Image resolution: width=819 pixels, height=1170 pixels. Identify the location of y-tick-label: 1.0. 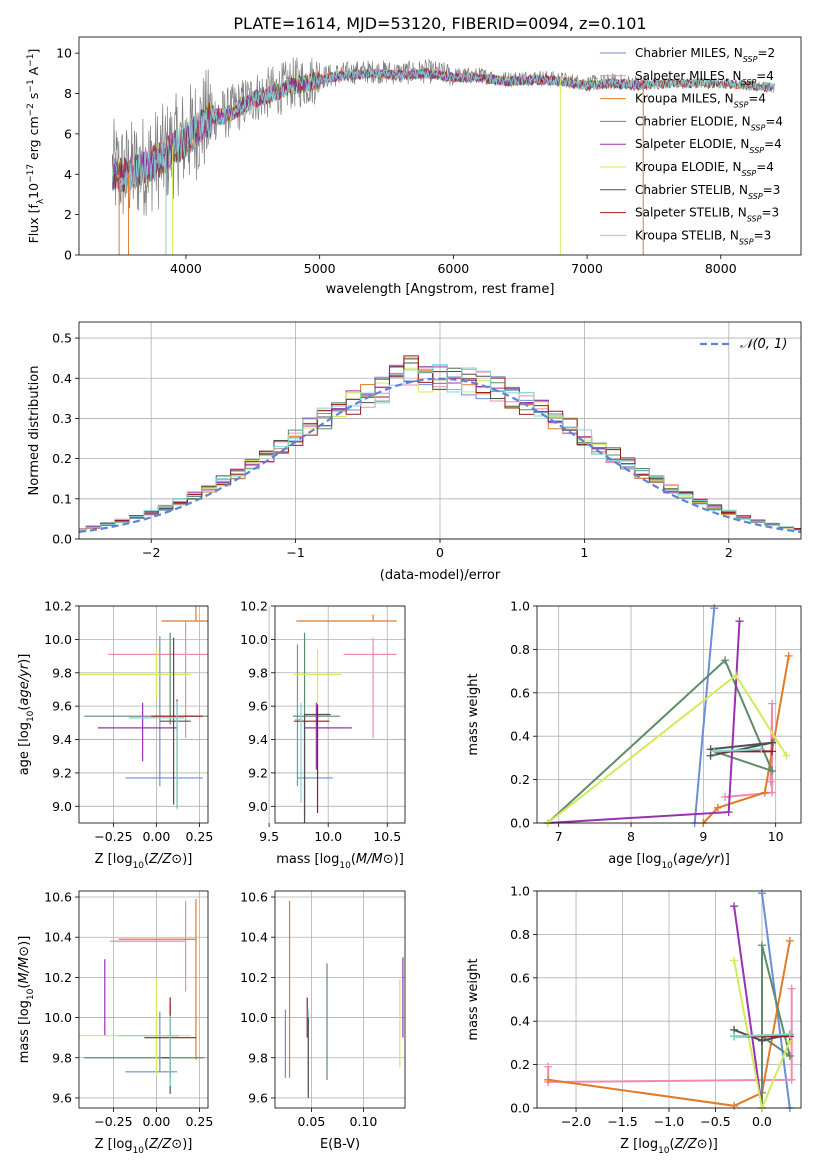
(520, 891).